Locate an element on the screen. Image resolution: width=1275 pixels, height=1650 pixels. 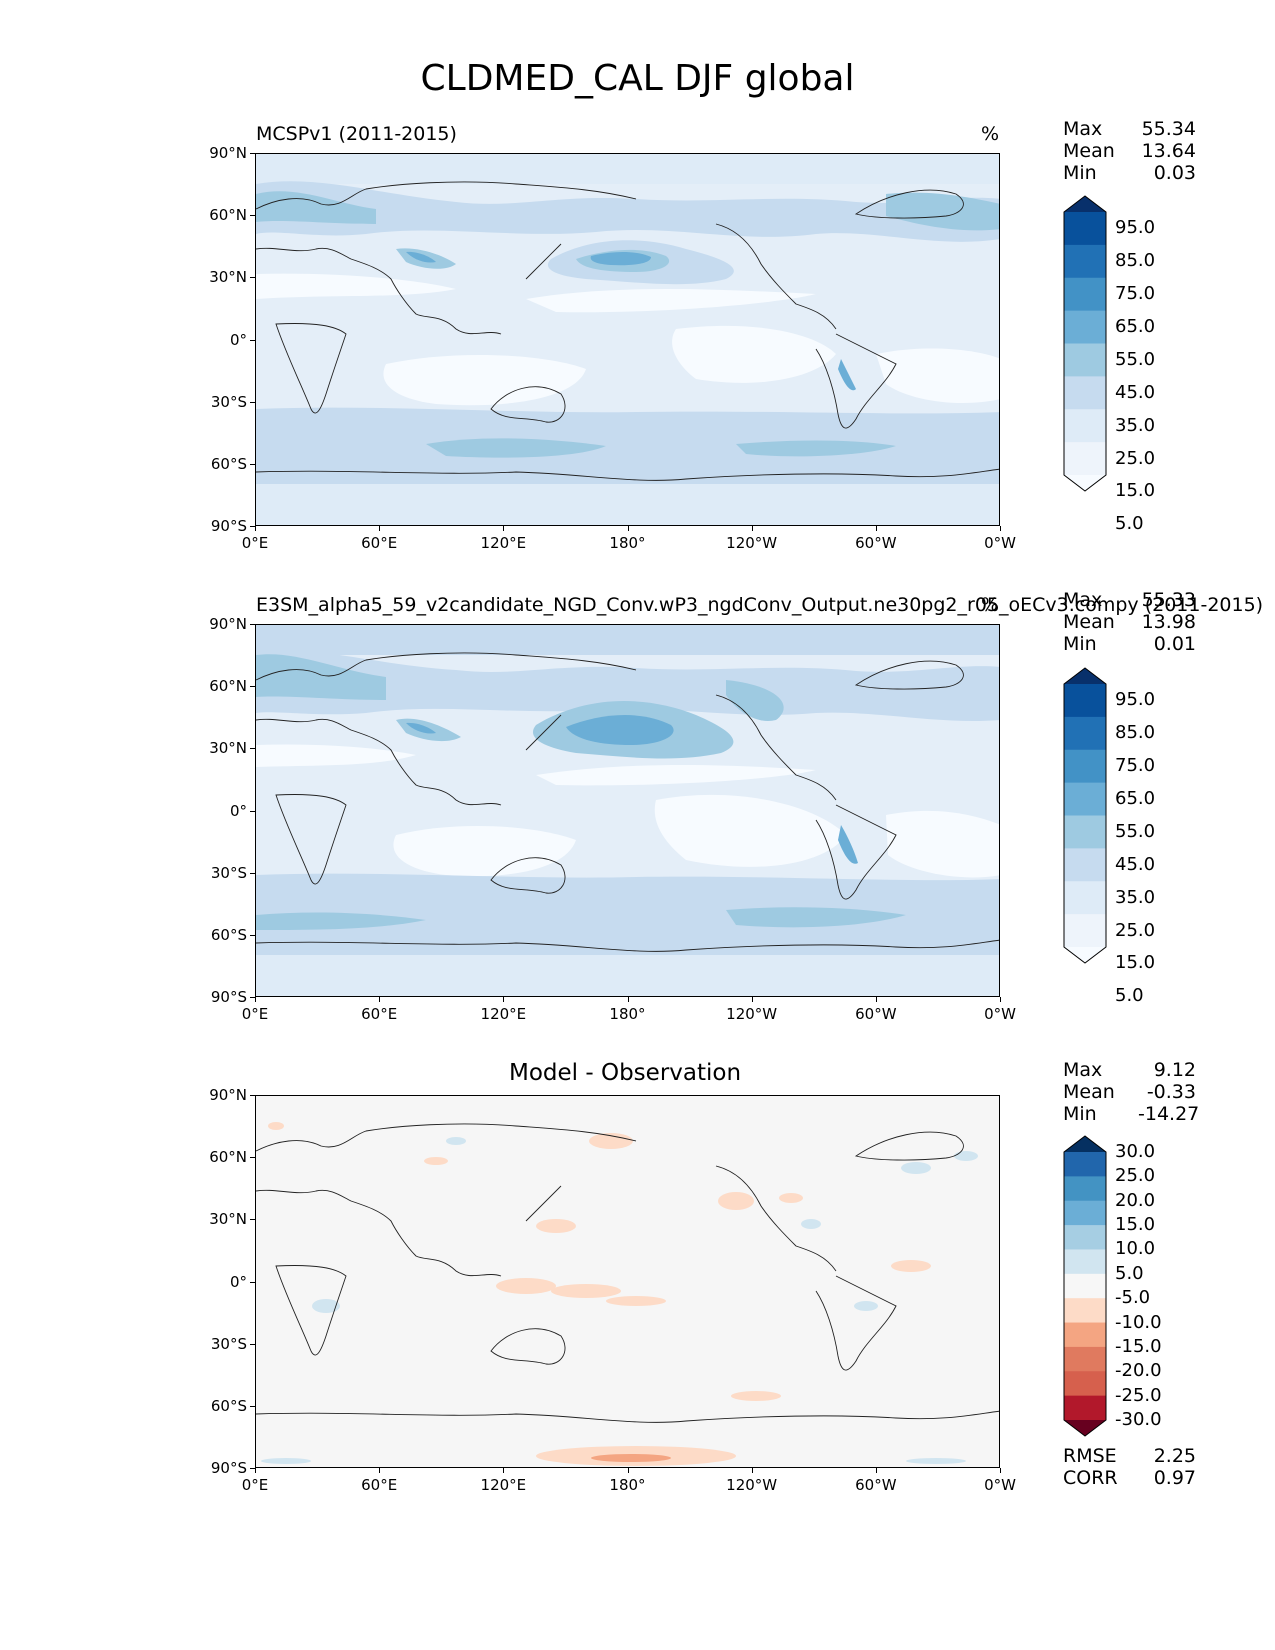
colorbar is located at coordinates (1085, 1286).